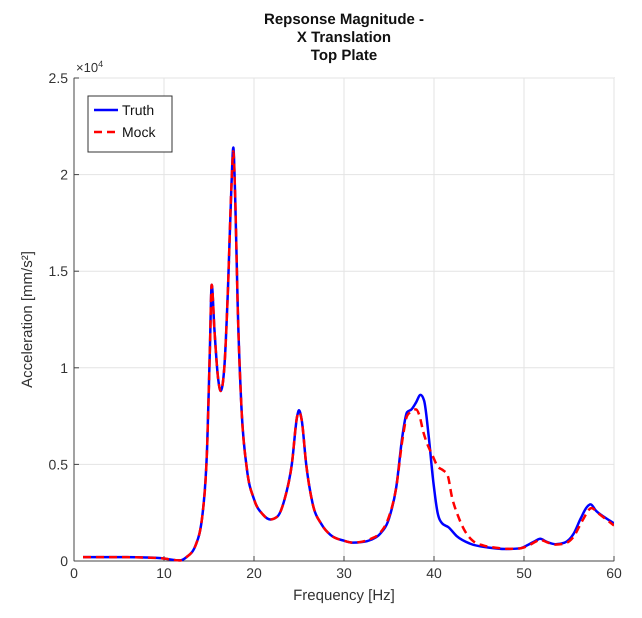  What do you see at coordinates (58, 464) in the screenshot?
I see `y-tick-label: 0.5` at bounding box center [58, 464].